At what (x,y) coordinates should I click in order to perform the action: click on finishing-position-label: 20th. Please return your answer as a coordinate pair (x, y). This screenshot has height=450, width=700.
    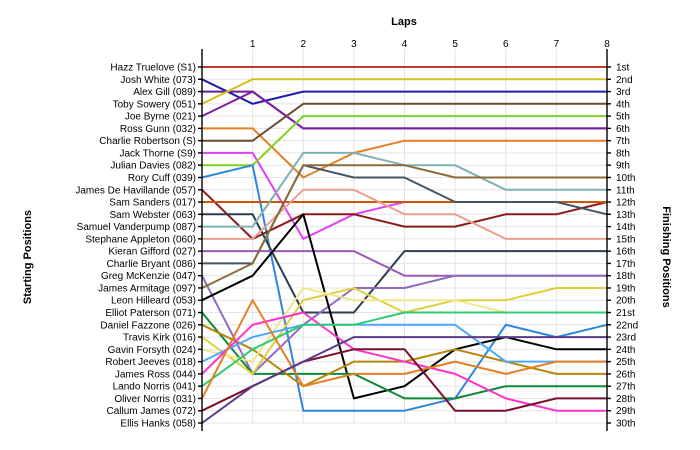
    Looking at the image, I should click on (625, 301).